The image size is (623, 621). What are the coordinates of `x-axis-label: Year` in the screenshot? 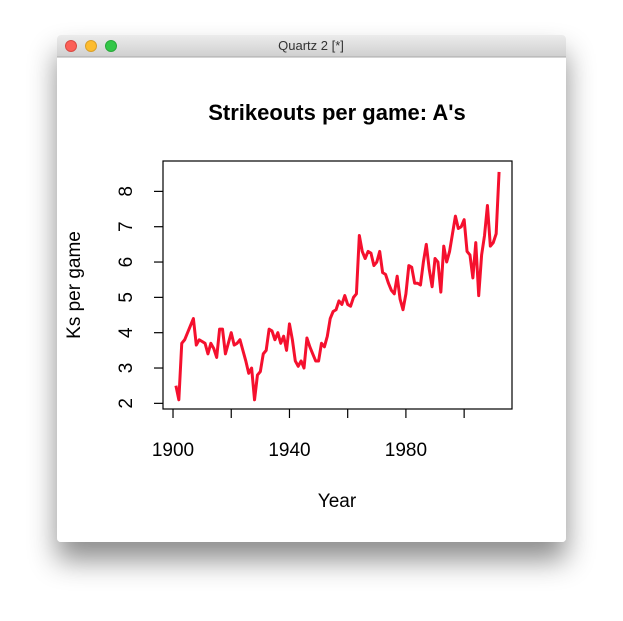 It's located at (337, 501).